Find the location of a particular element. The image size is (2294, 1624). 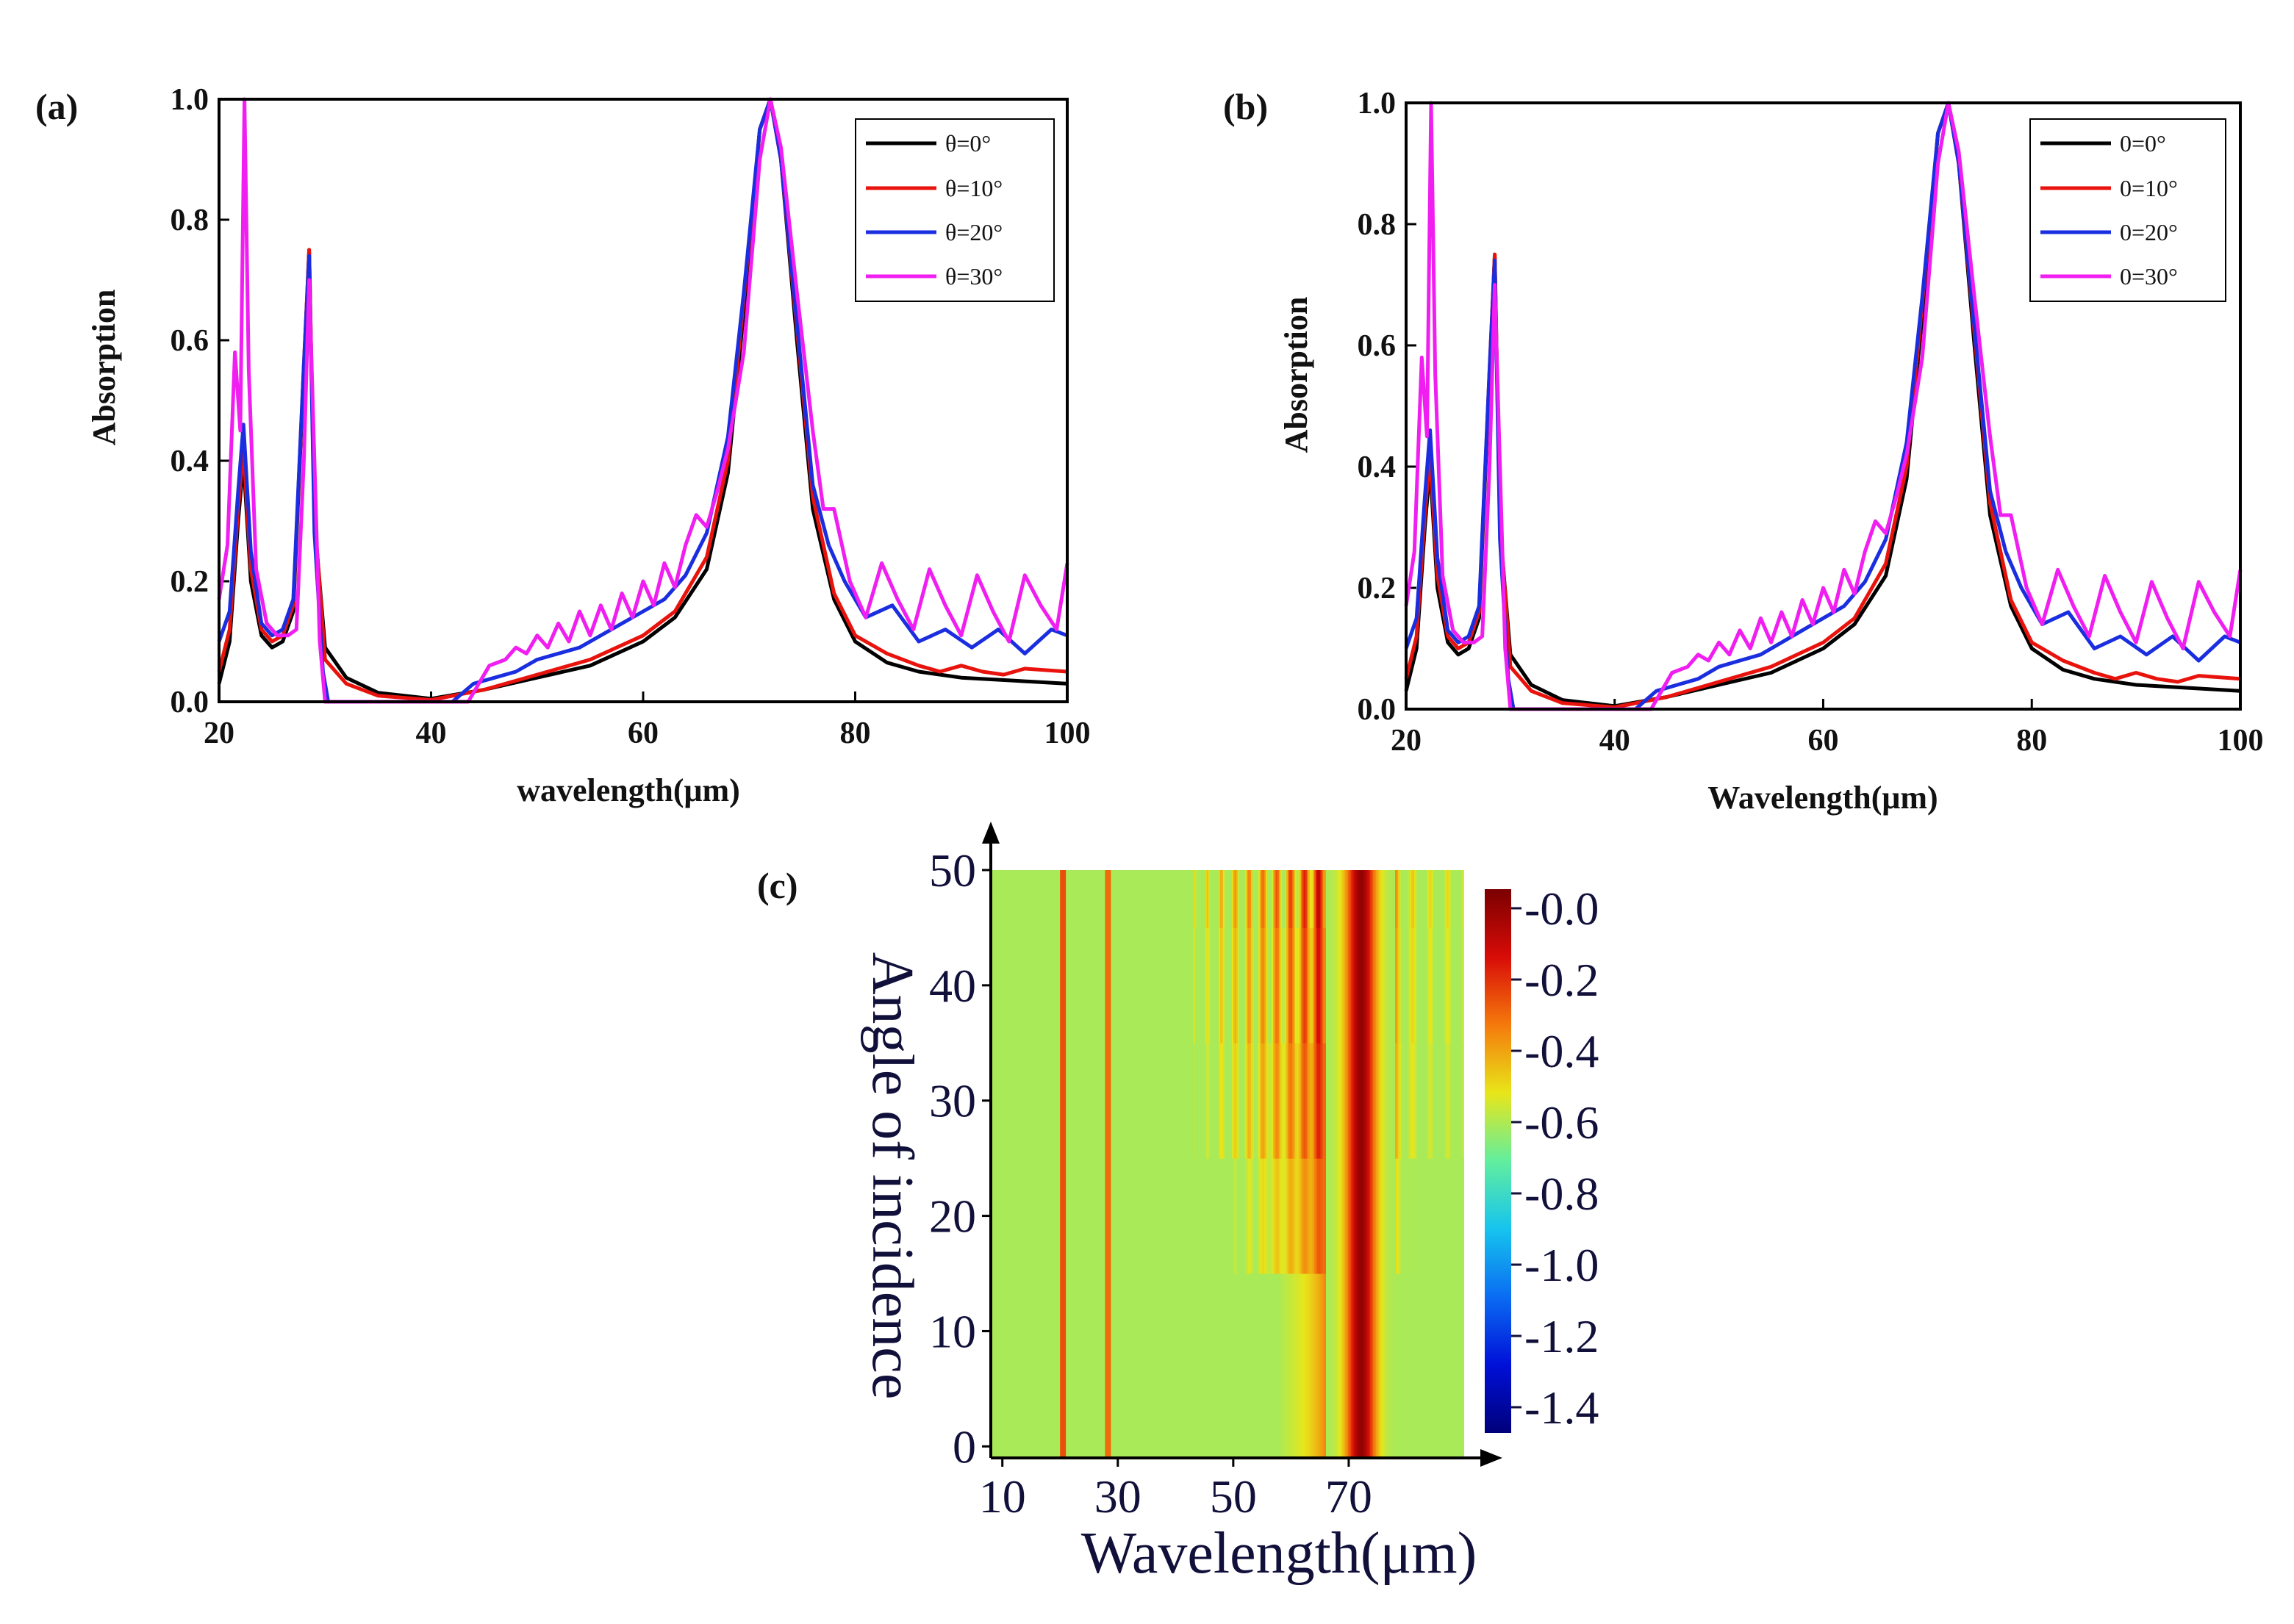

legend-label-theta-10: θ=10° is located at coordinates (974, 188).